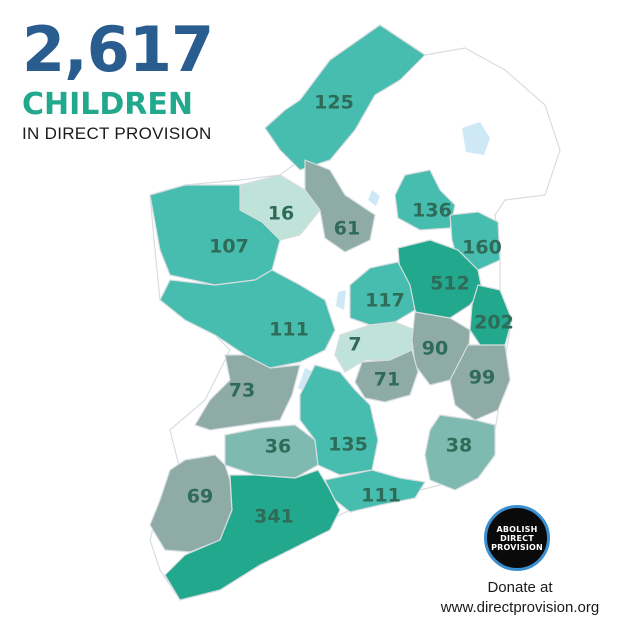 This screenshot has width=630, height=630. Describe the element at coordinates (432, 211) in the screenshot. I see `count-label-monaghan: 136` at that location.